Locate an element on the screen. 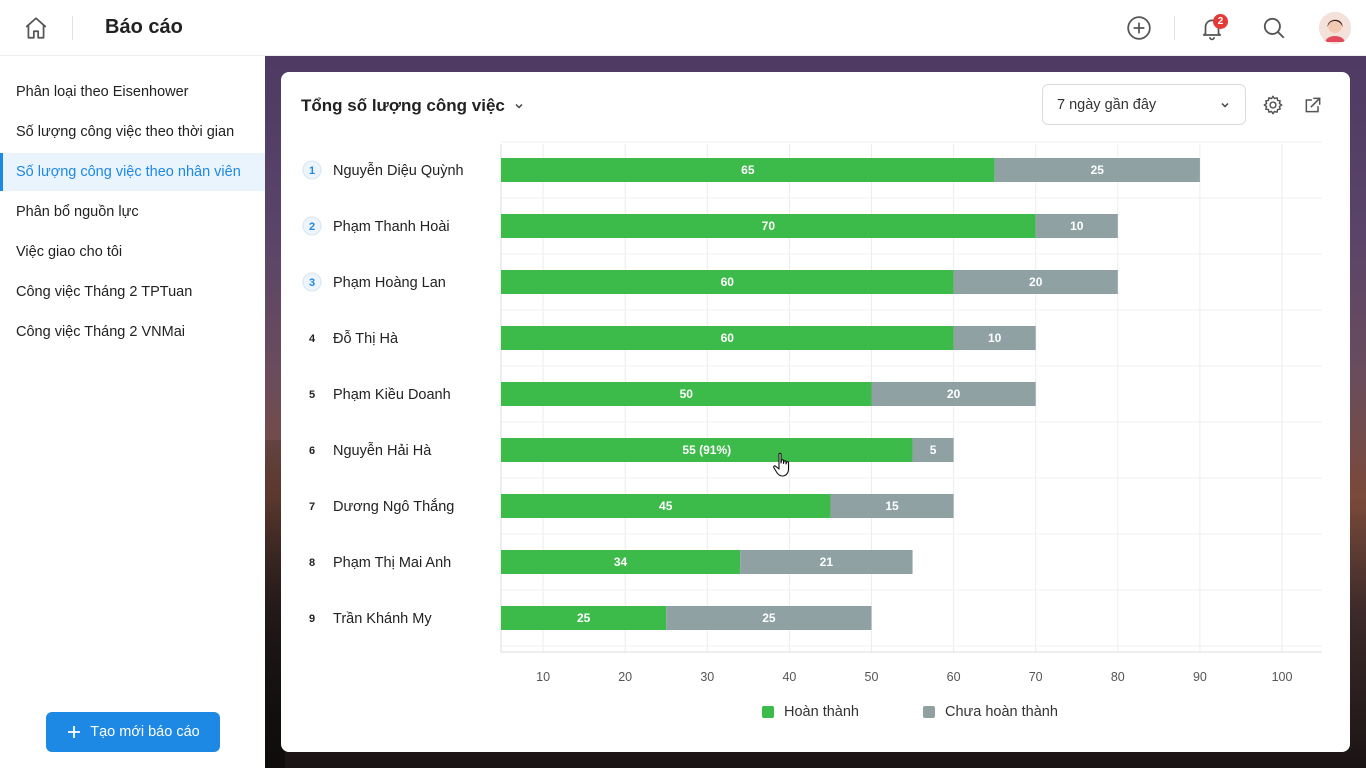  home-icon is located at coordinates (36, 28).